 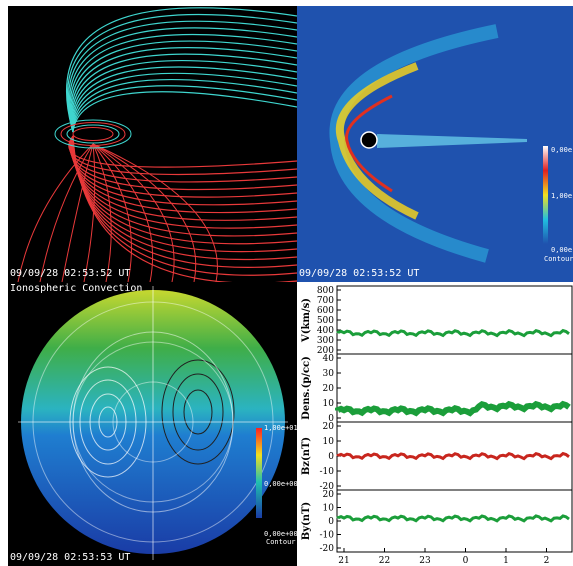 What do you see at coordinates (325, 341) in the screenshot?
I see `y-tick-label: 300` at bounding box center [325, 341].